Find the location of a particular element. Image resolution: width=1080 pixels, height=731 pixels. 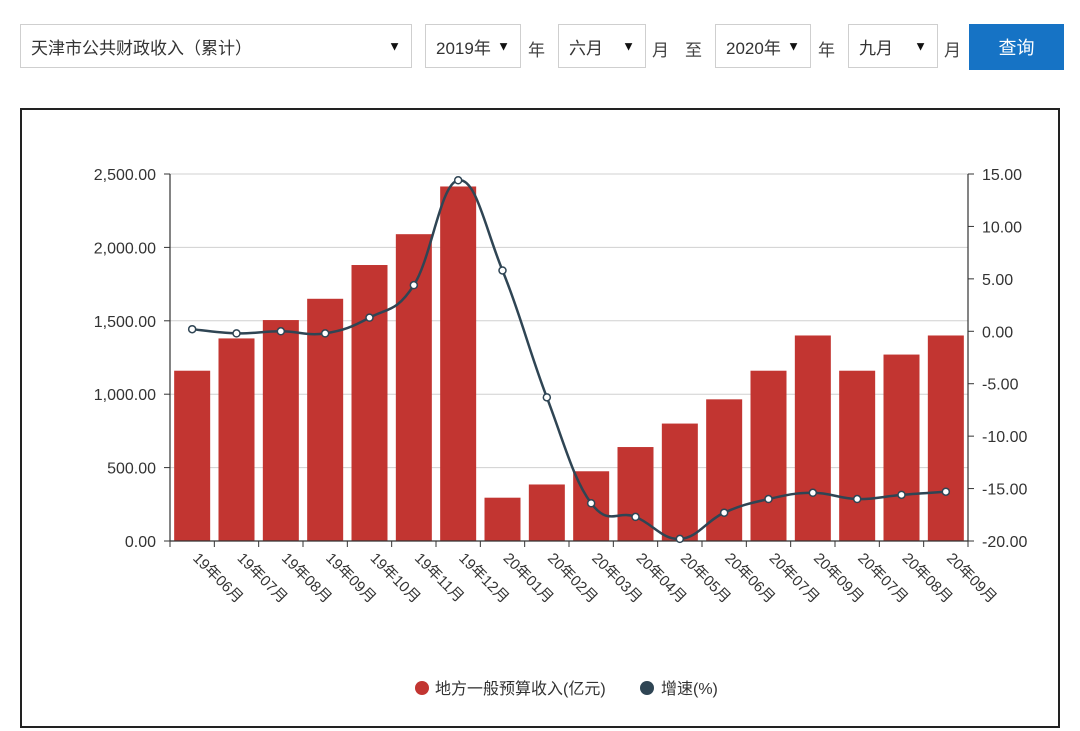

start-month-select: 六月 ▼ is located at coordinates (602, 46).